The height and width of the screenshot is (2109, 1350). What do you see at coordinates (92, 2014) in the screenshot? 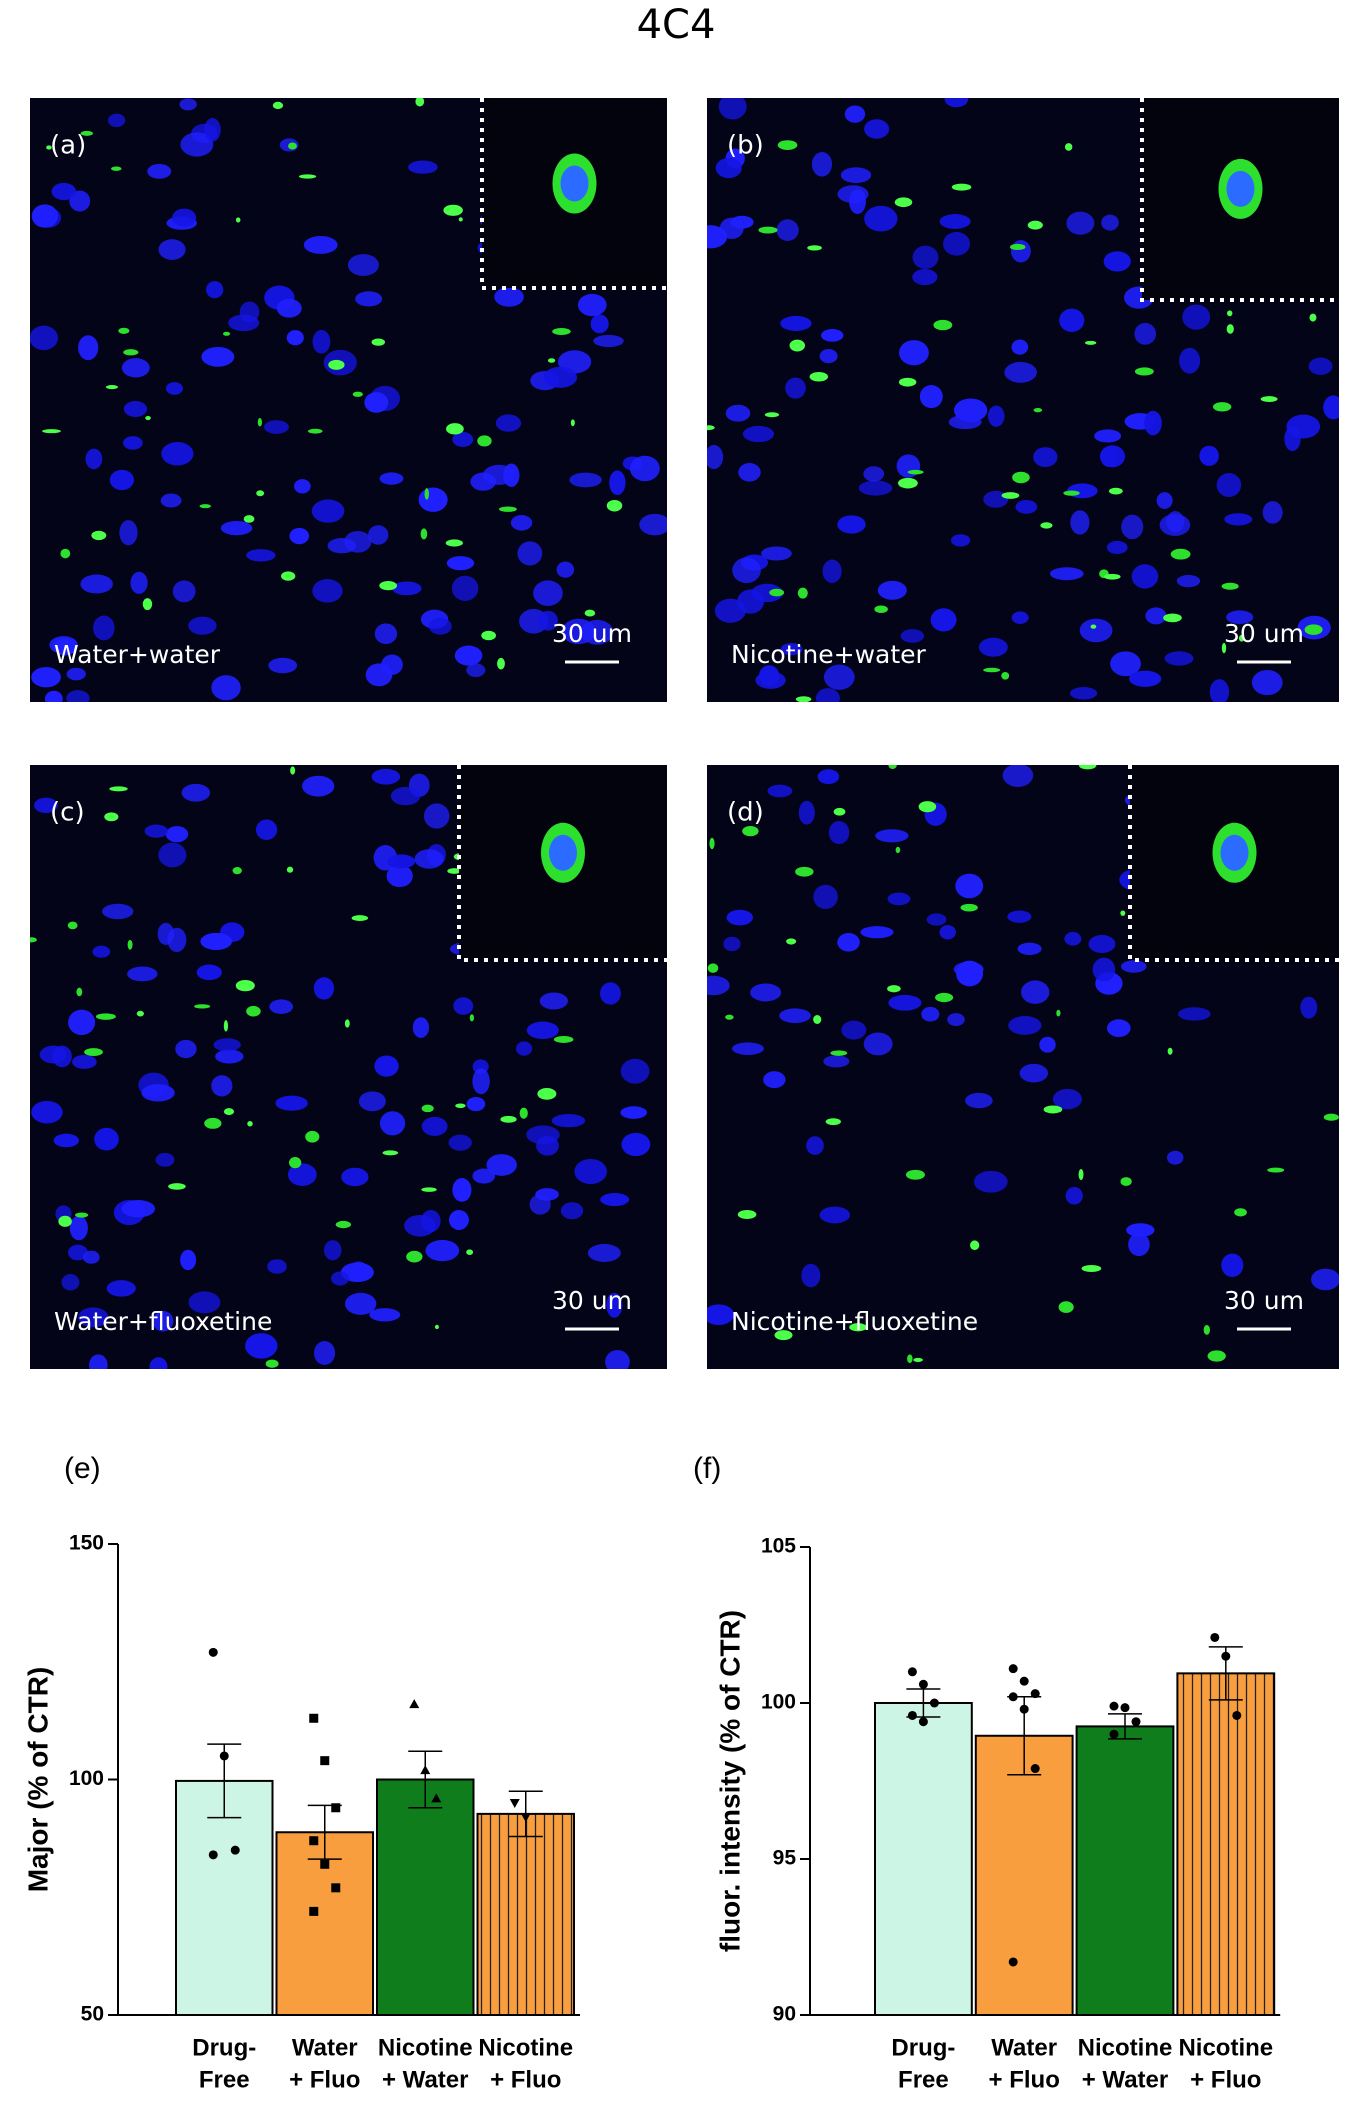
I see `y-tick-label: 50` at bounding box center [92, 2014].